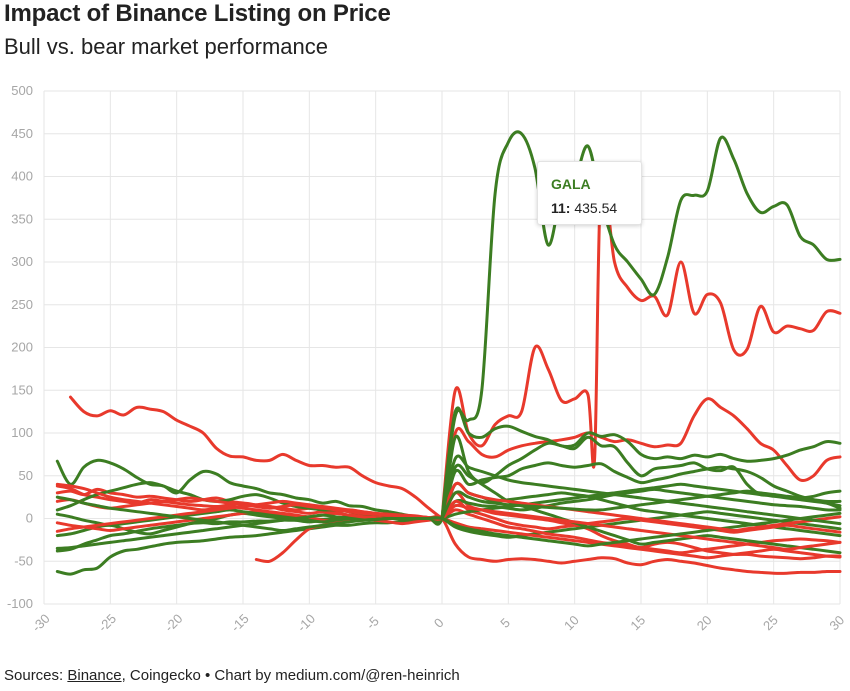 This screenshot has height=691, width=850. I want to click on x-axis-ticks: -30 -25 -20 -15 -10 -5 0 5 10 15 20 25 30, so click(438, 623).